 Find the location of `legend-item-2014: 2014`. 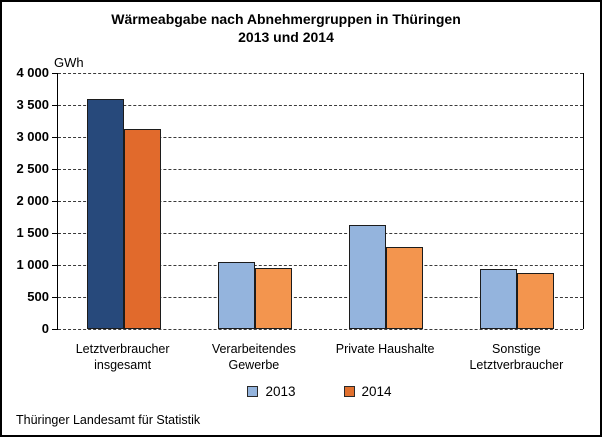

legend-item-2014: 2014 is located at coordinates (367, 391).